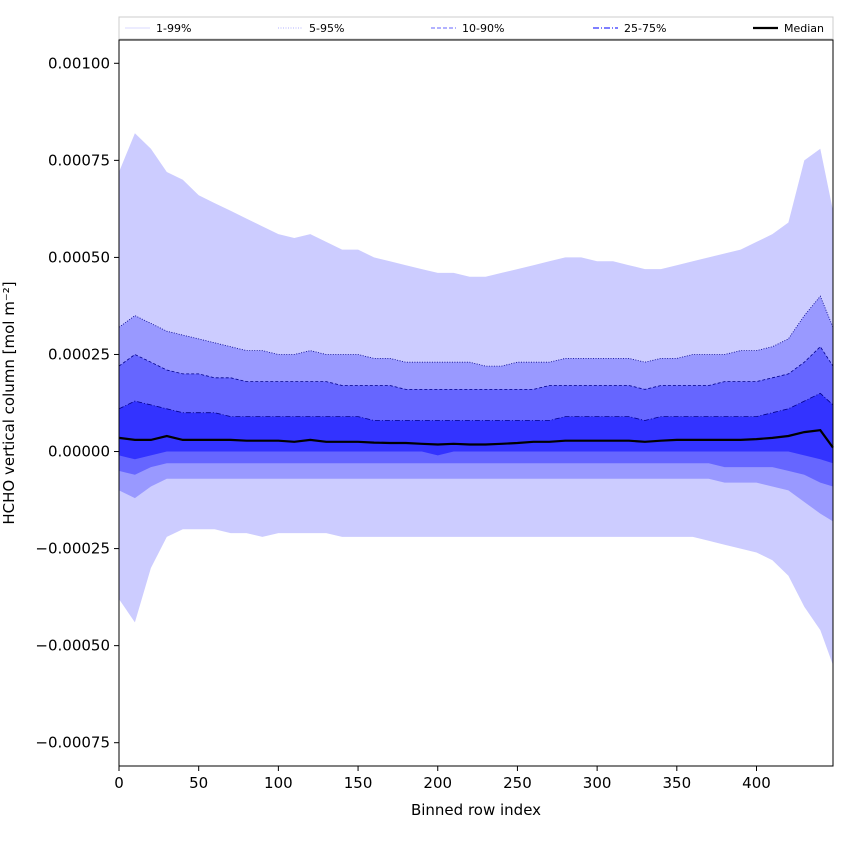 This screenshot has width=850, height=850. What do you see at coordinates (676, 783) in the screenshot?
I see `x-tick-label: 350` at bounding box center [676, 783].